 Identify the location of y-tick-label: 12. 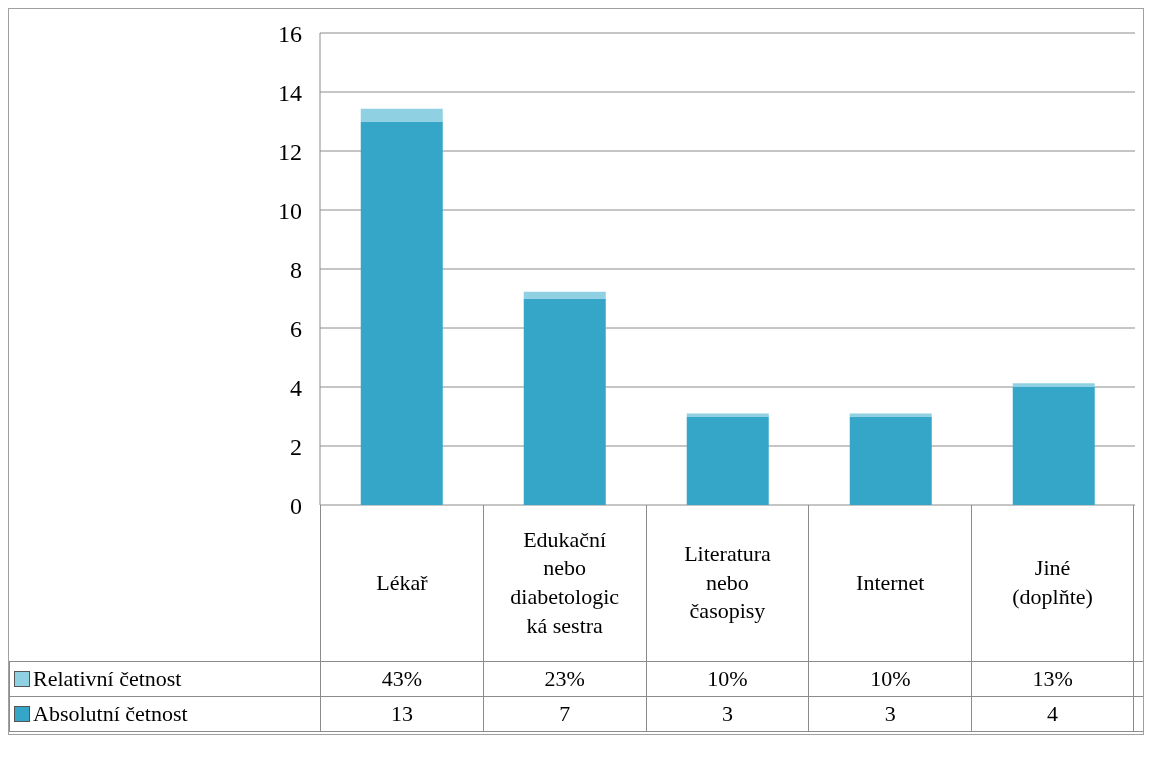
(290, 151).